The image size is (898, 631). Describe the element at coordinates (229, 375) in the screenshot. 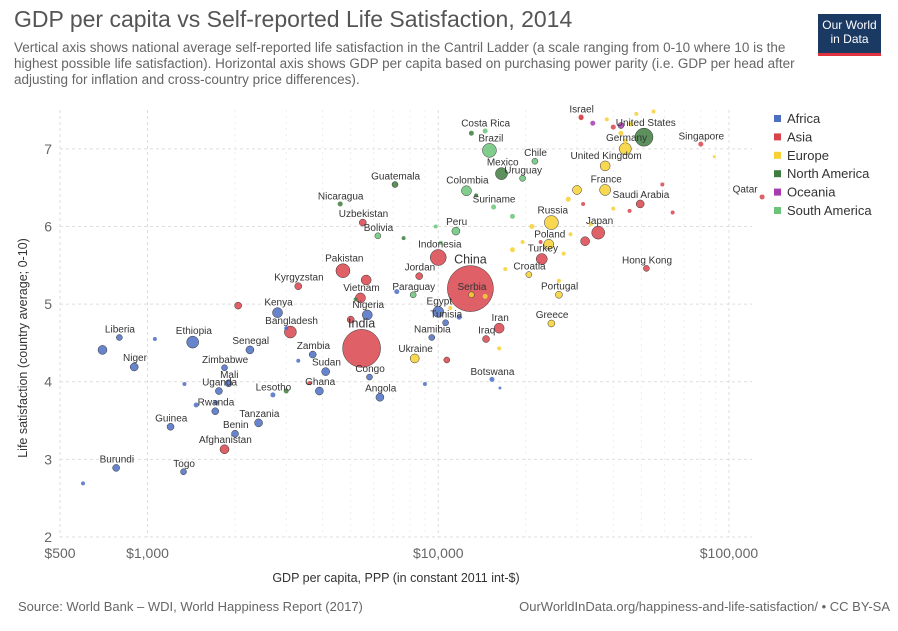

I see `point-label: Mali` at that location.